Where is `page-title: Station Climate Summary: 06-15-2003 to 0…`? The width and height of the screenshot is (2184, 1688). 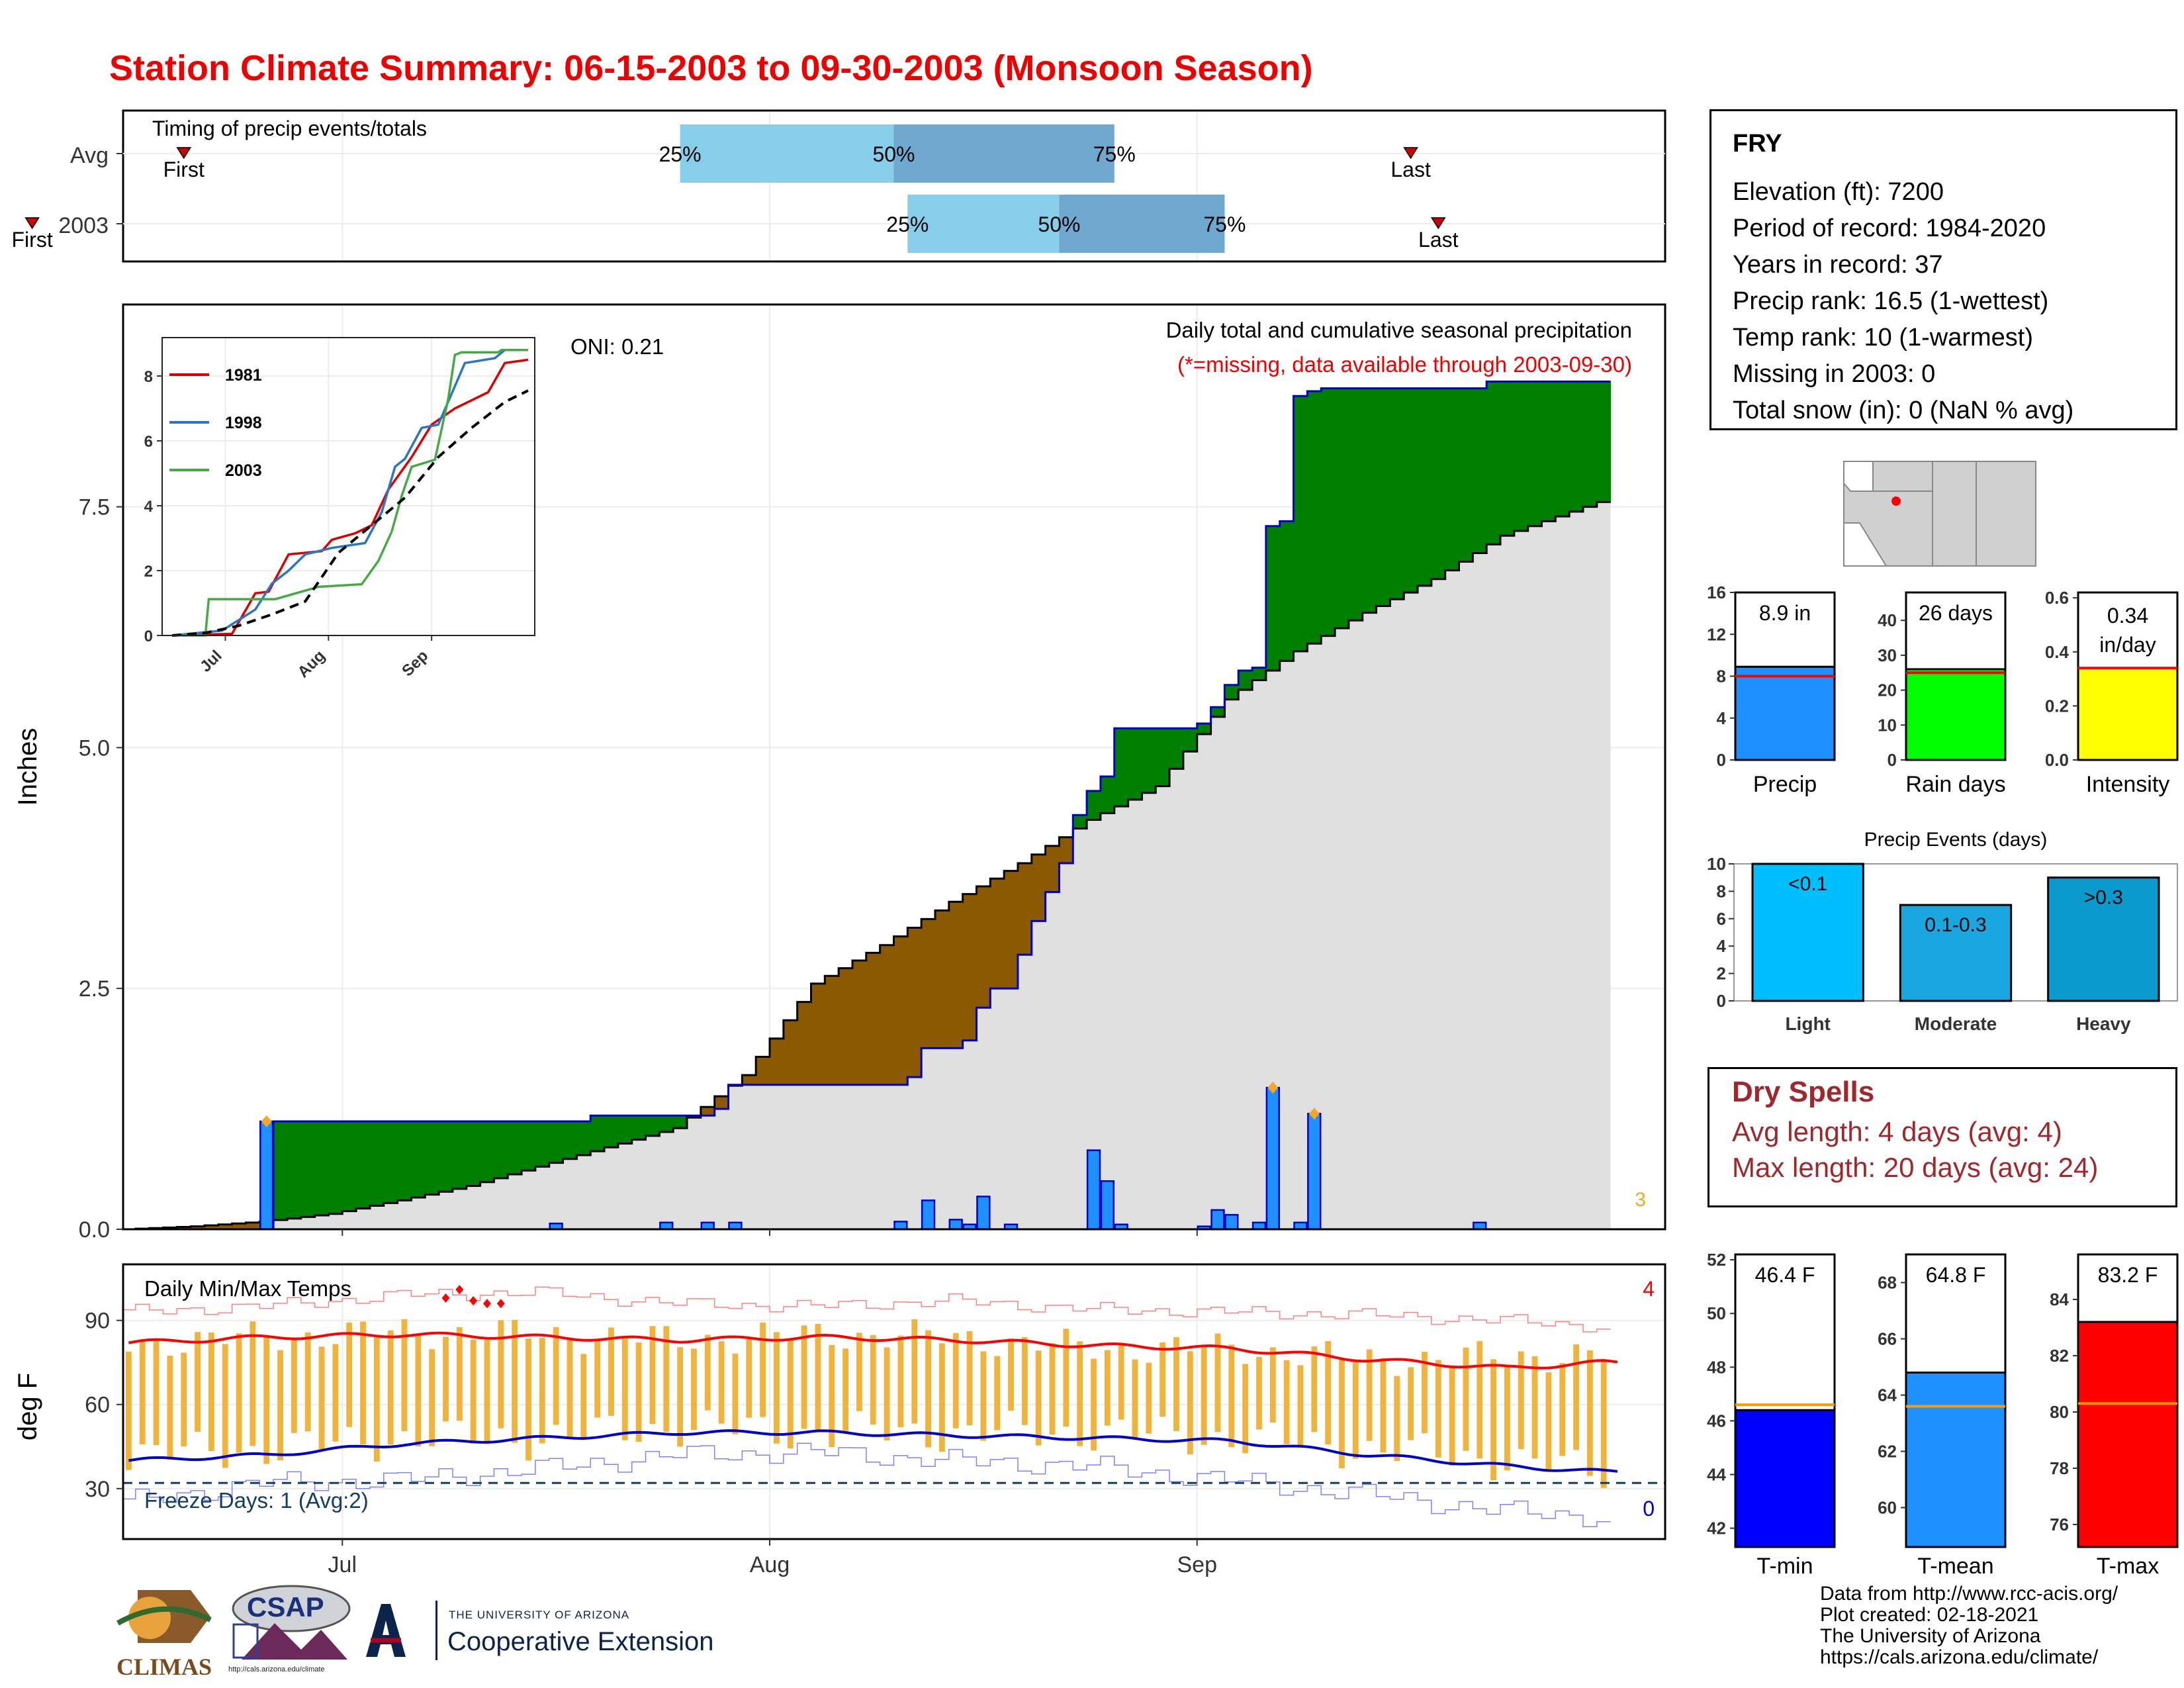
page-title: Station Climate Summary: 06-15-2003 to 0… is located at coordinates (711, 68).